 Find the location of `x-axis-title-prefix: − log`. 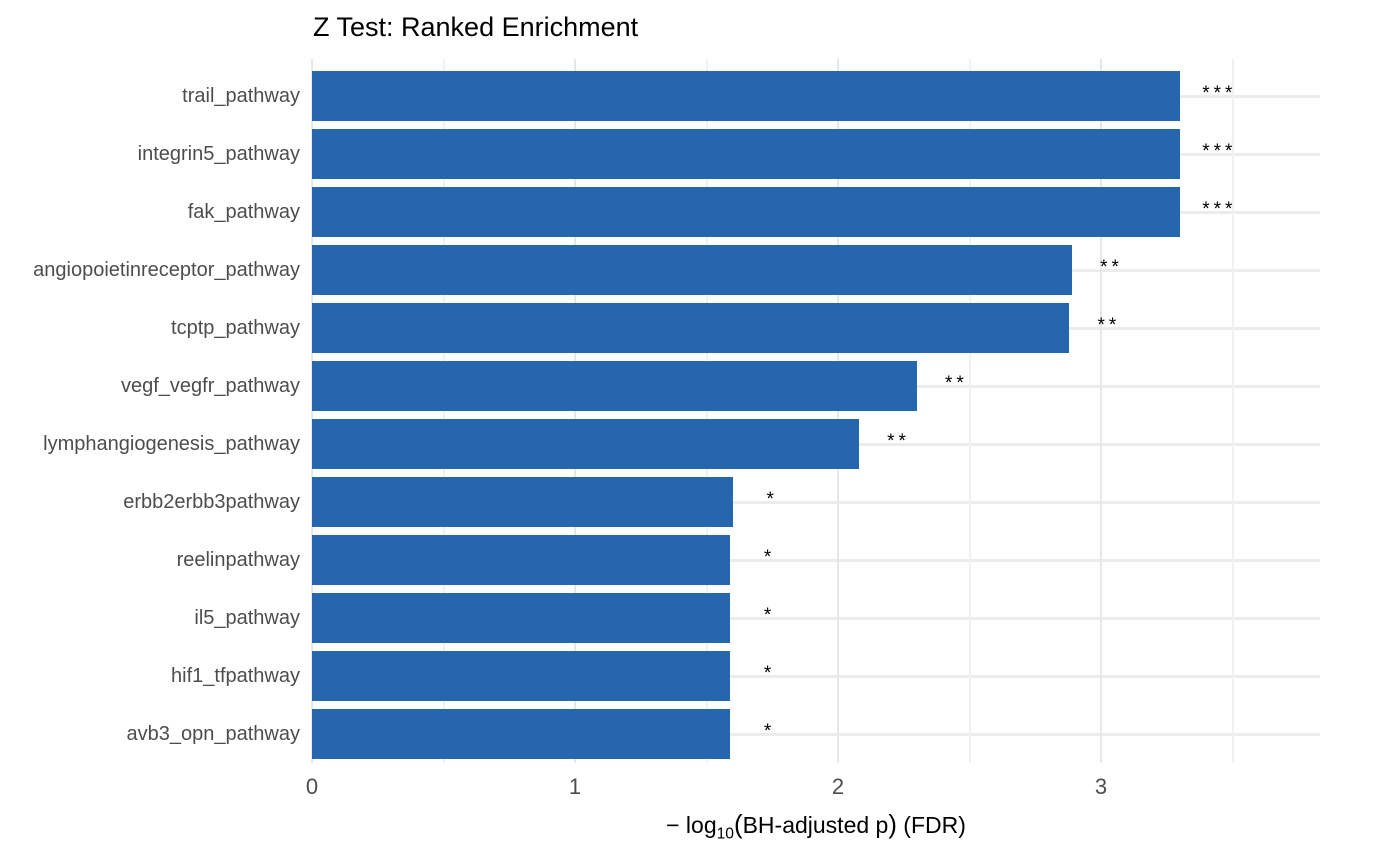

x-axis-title-prefix: − log is located at coordinates (691, 825).